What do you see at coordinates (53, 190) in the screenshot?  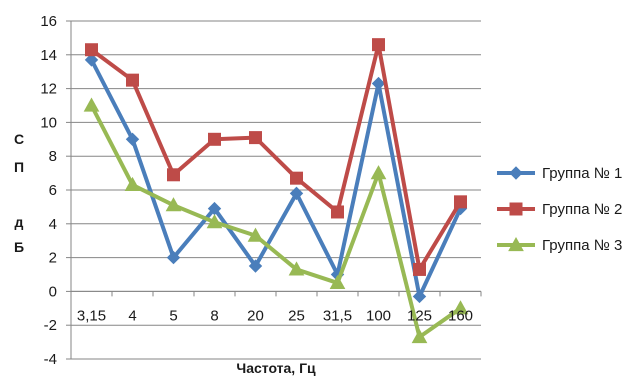 I see `y-tick-label: 6` at bounding box center [53, 190].